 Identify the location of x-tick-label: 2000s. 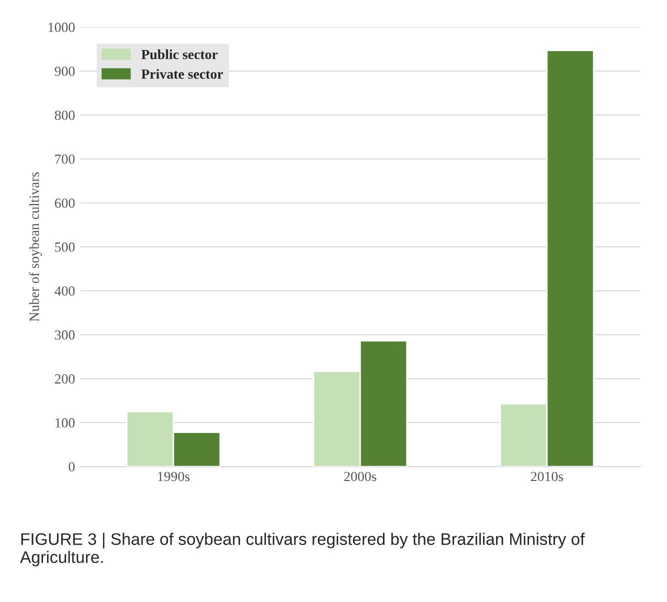
(360, 477).